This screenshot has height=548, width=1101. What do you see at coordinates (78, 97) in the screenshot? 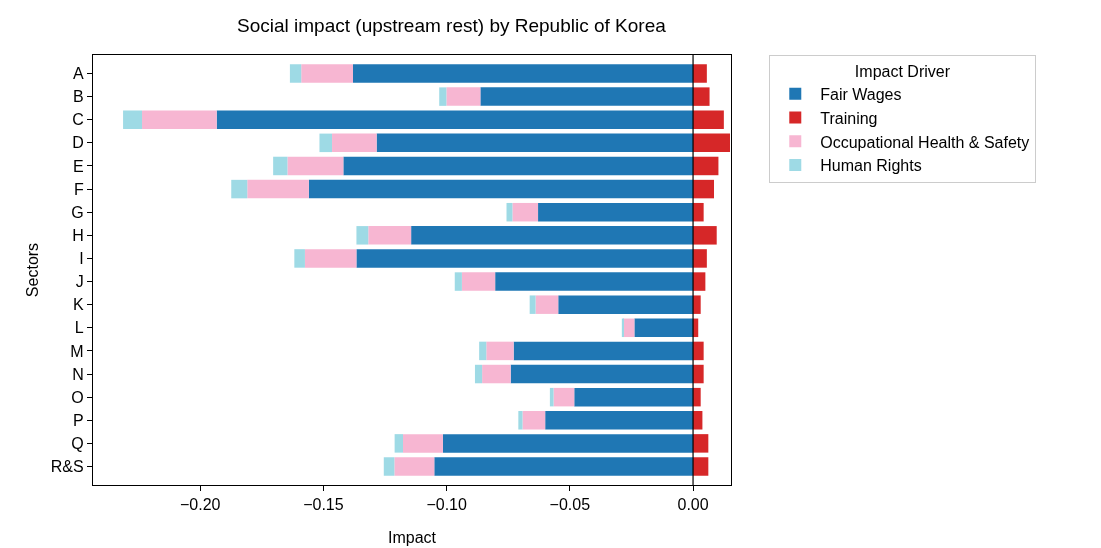
I see `y-tick-label: B` at bounding box center [78, 97].